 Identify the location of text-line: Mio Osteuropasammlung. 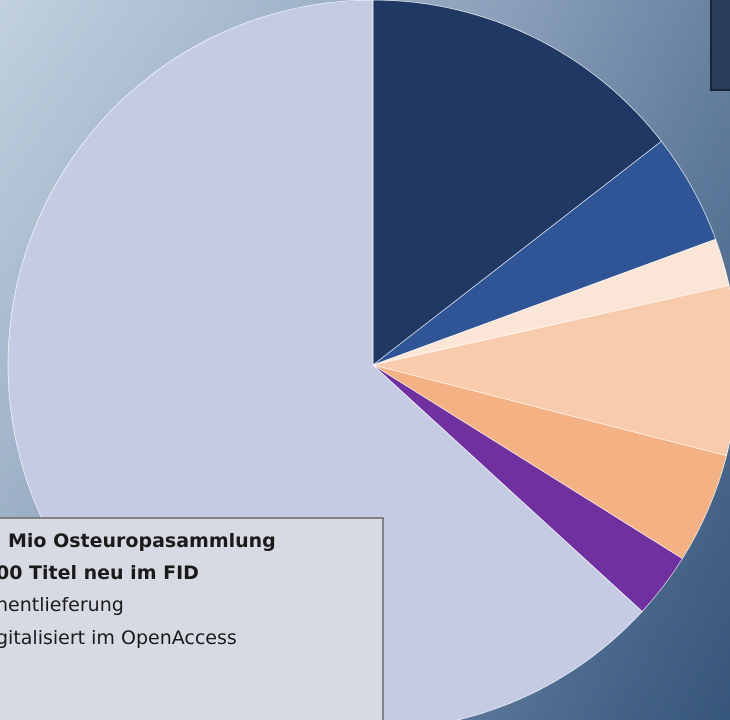
(142, 541).